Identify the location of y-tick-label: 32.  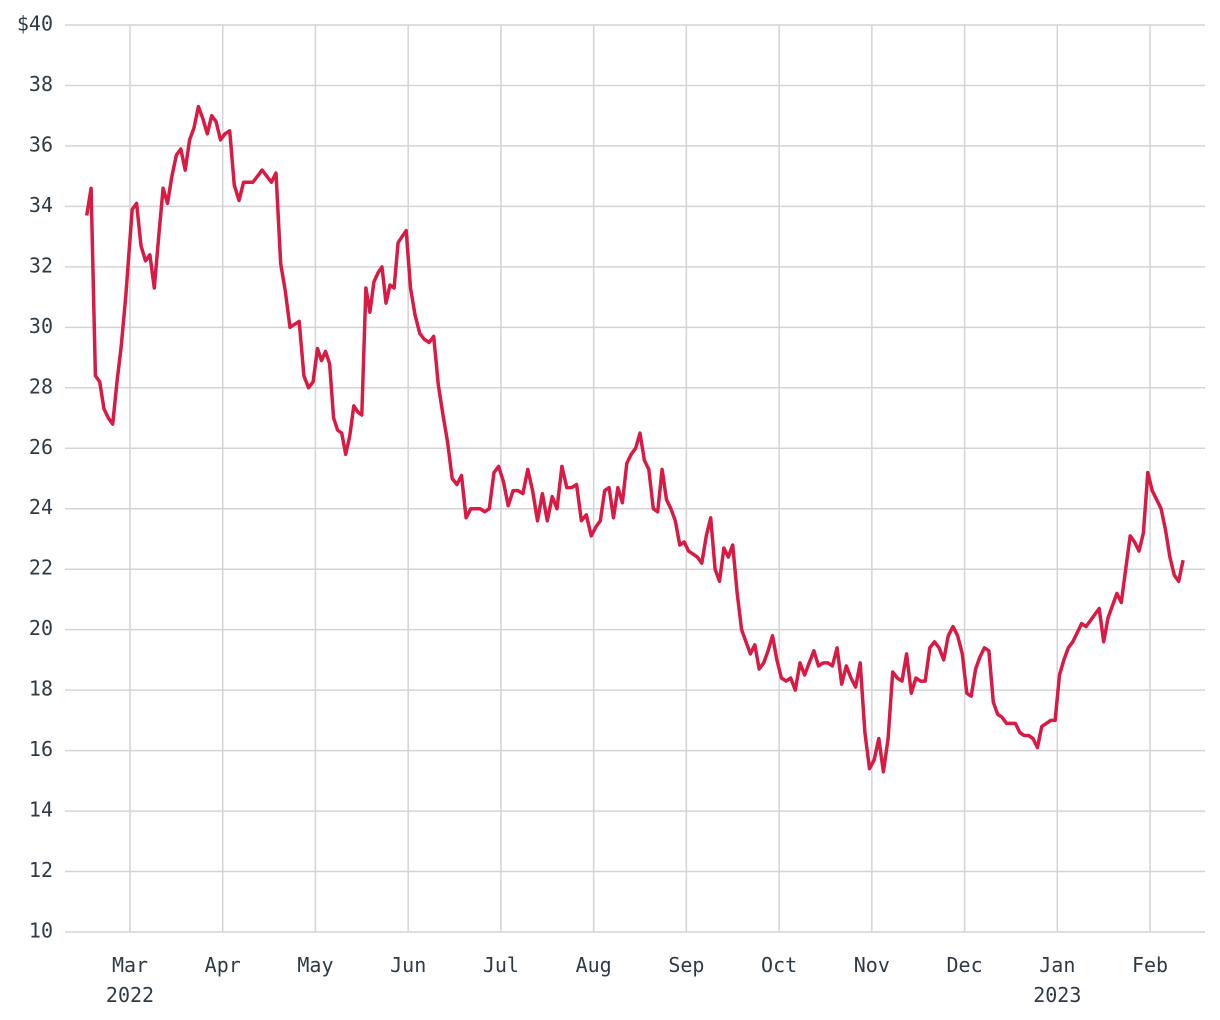
(41, 265).